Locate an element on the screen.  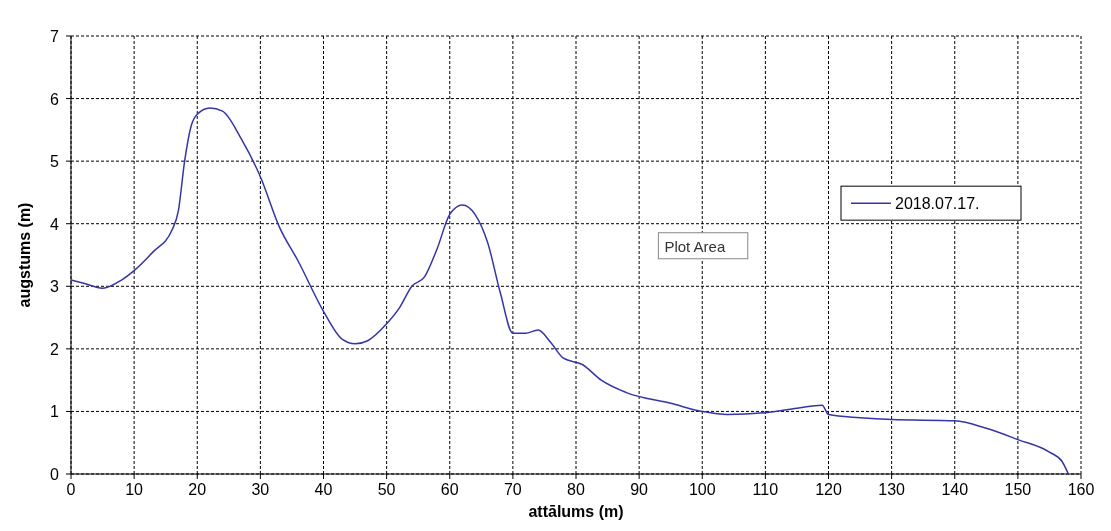
x-tick-label: 90 is located at coordinates (639, 489).